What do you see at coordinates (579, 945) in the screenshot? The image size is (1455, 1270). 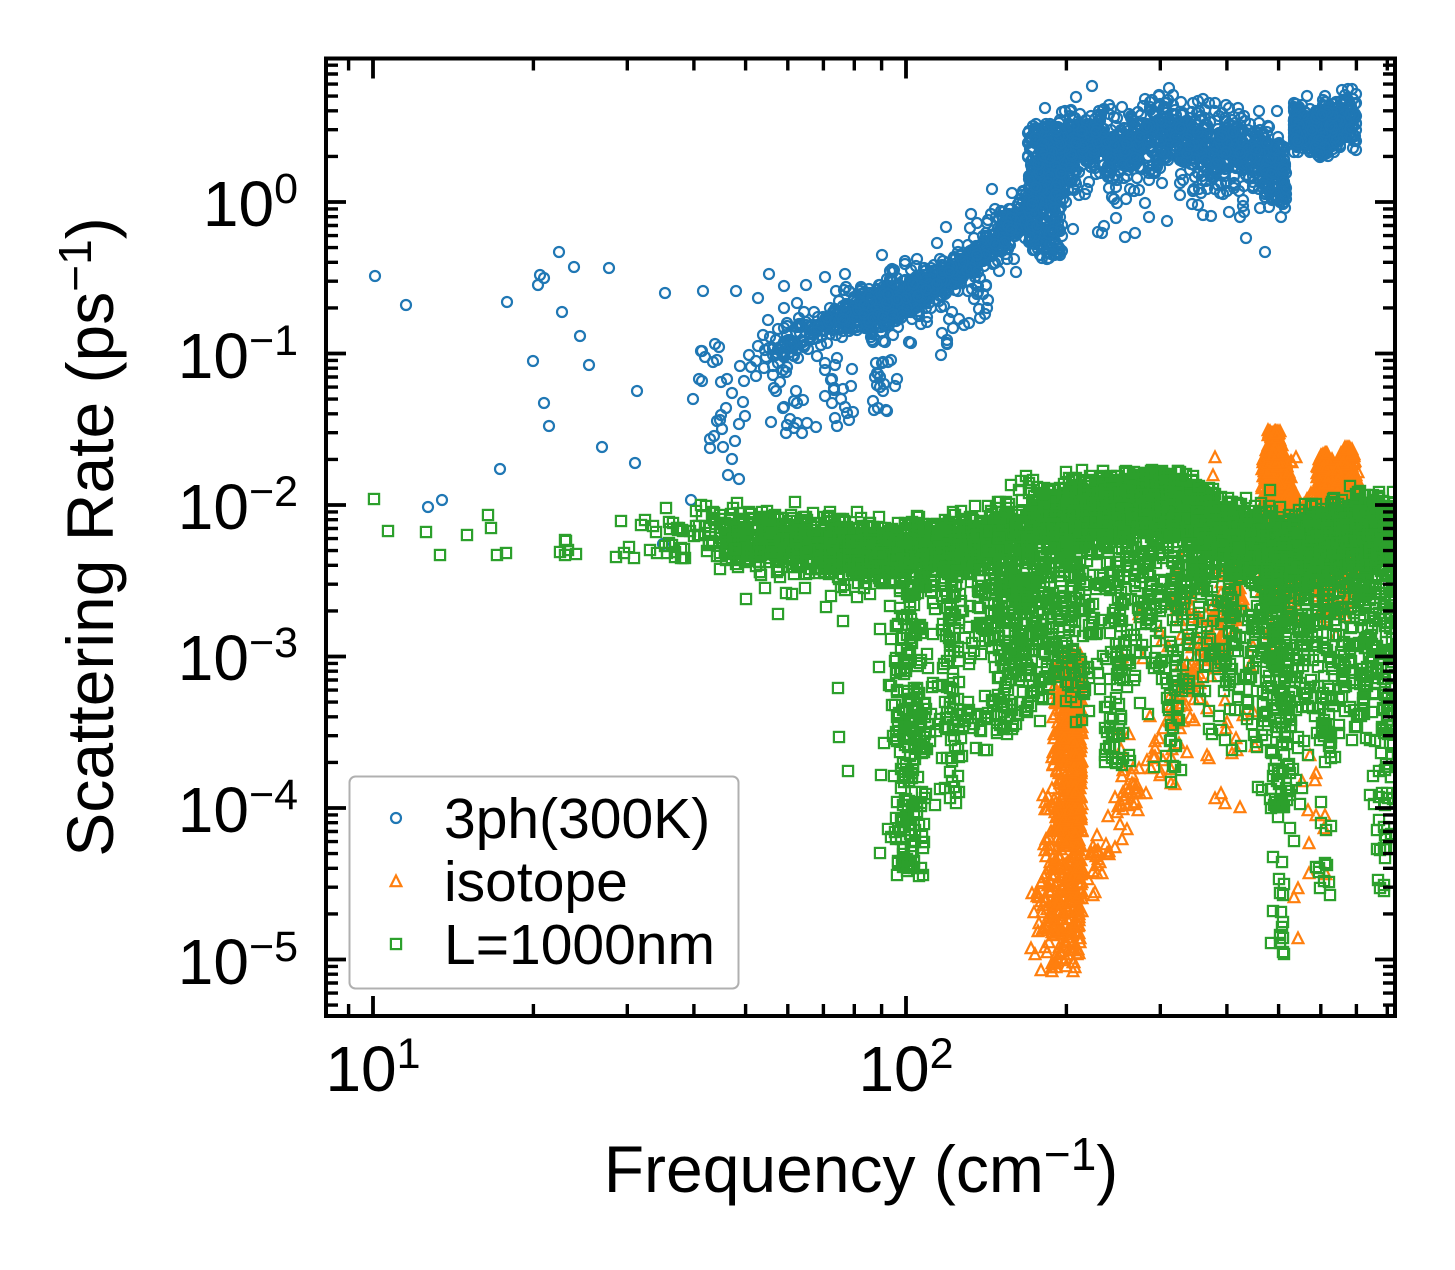 I see `svg-text: L=1000nm` at bounding box center [579, 945].